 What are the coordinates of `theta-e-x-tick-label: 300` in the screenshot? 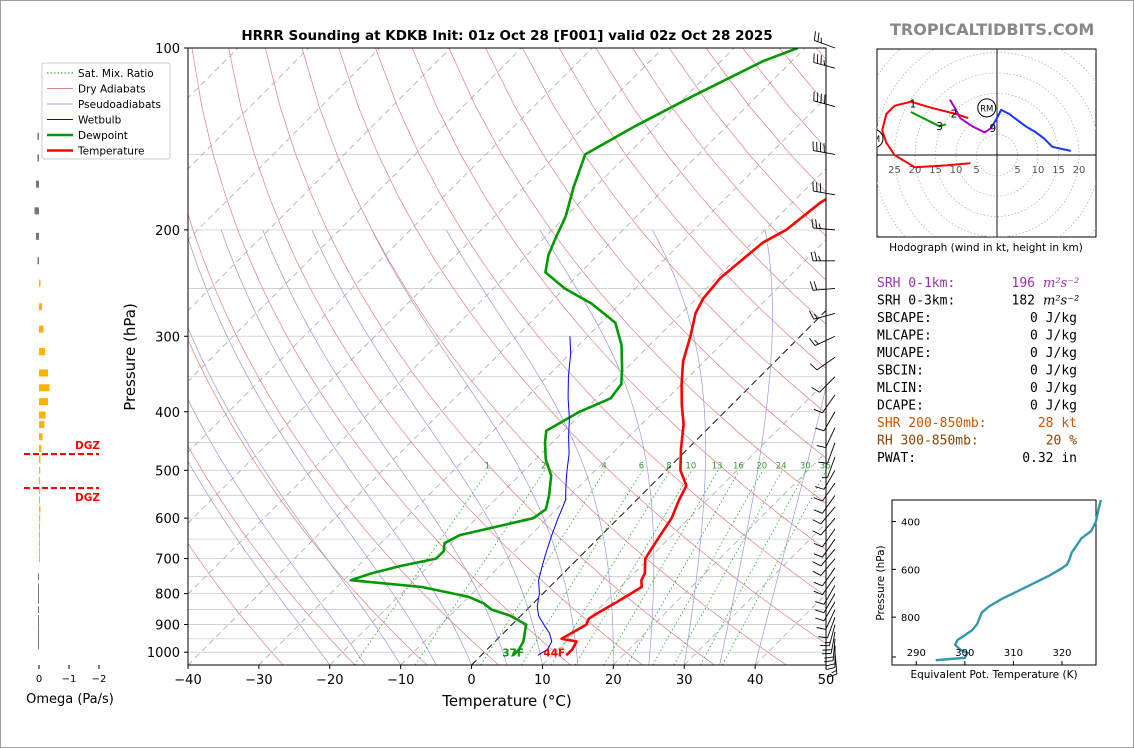 It's located at (964, 653).